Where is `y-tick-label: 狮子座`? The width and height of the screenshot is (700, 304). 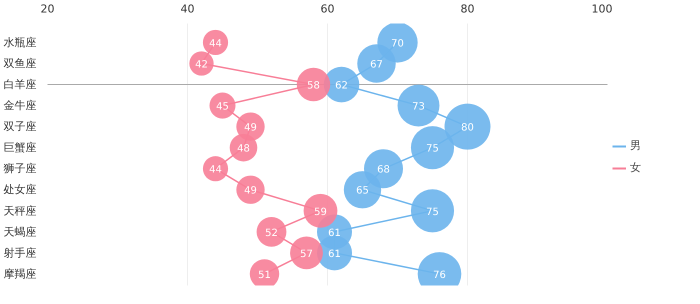 y-tick-label: 狮子座 is located at coordinates (20, 169).